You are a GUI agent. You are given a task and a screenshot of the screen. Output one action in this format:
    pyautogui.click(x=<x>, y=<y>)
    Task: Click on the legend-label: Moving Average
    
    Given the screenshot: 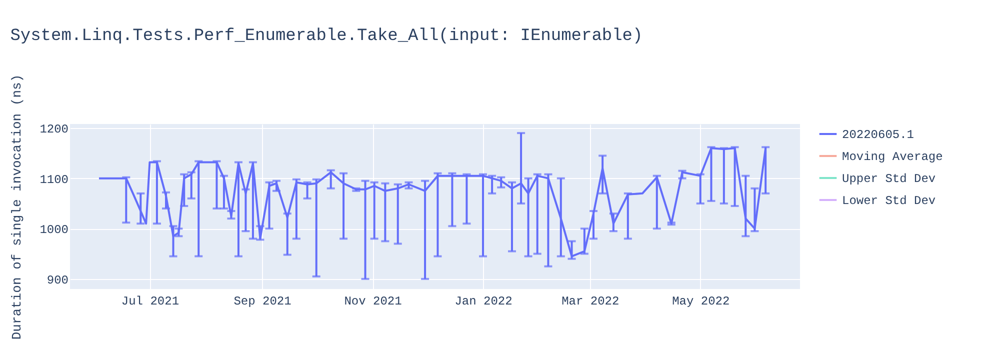 What is the action you would take?
    pyautogui.click(x=892, y=157)
    